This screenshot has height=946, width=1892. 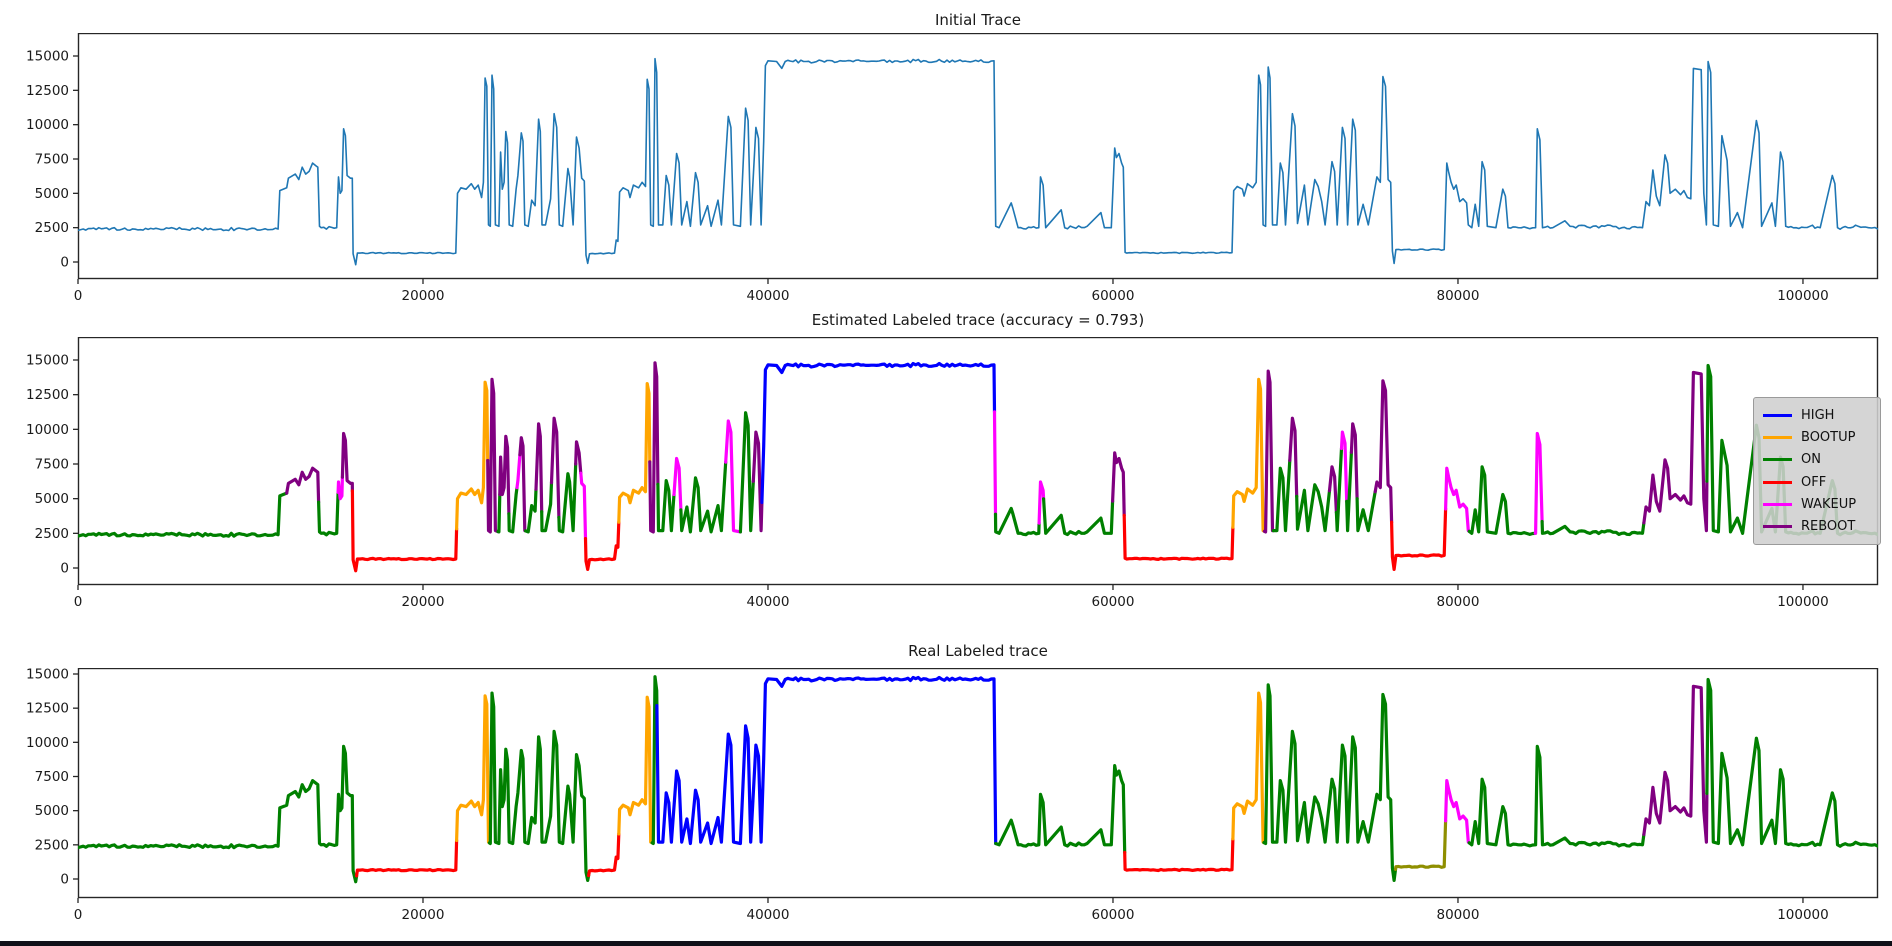 I want to click on legend-item: WAKEUP, so click(x=1817, y=504).